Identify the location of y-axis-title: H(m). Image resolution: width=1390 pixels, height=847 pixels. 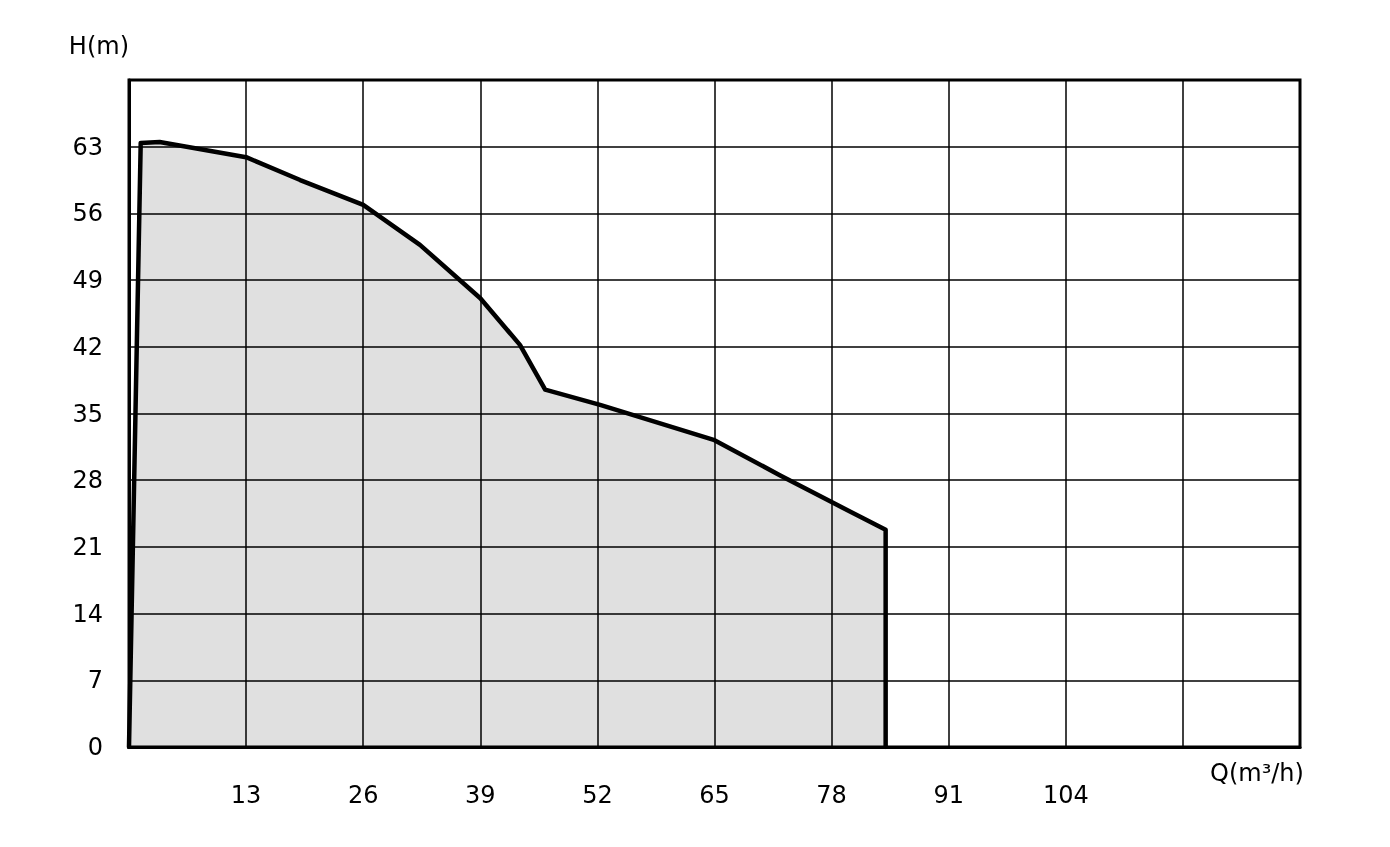
(98, 46).